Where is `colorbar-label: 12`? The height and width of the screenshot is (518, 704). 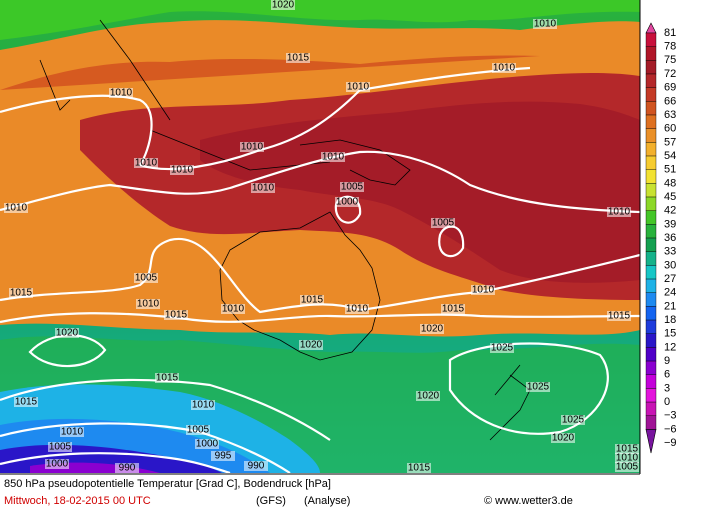
colorbar-label: 12 is located at coordinates (670, 347).